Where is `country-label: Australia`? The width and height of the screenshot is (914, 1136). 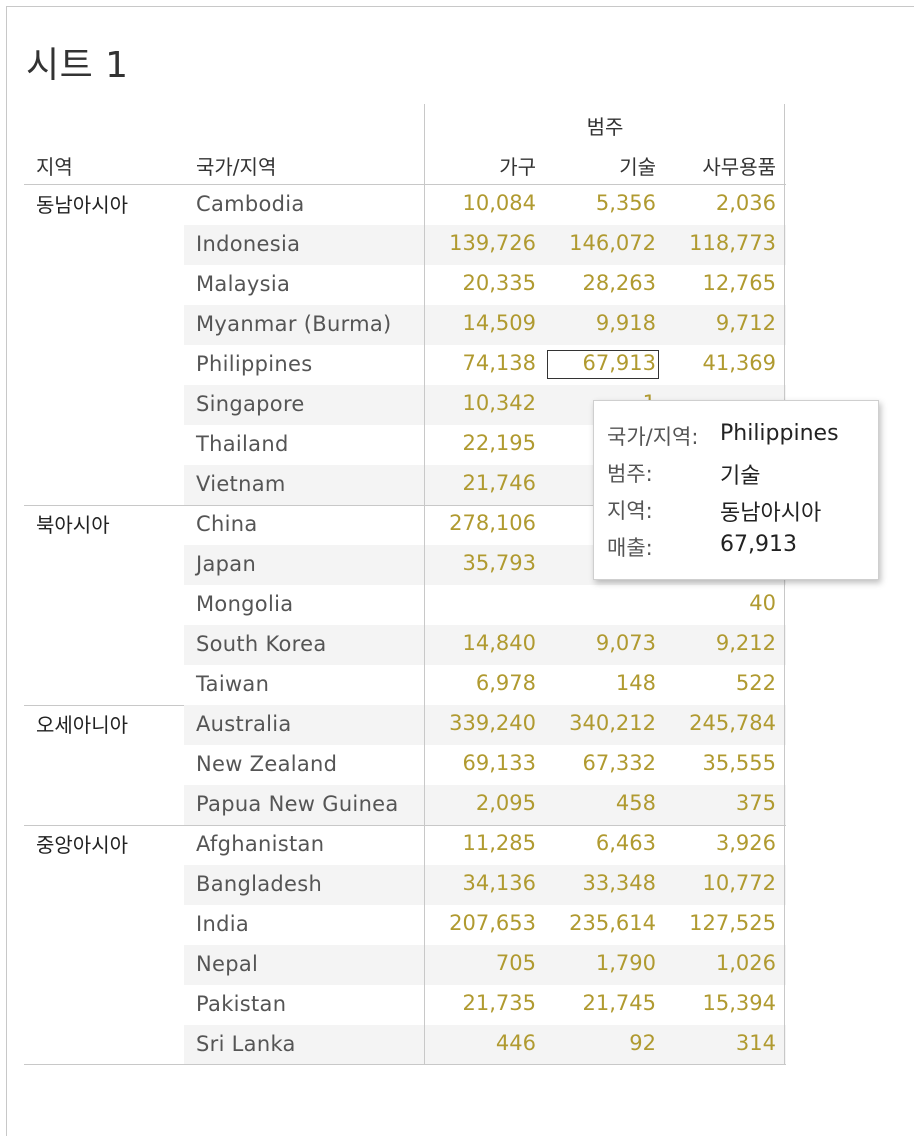 country-label: Australia is located at coordinates (244, 724).